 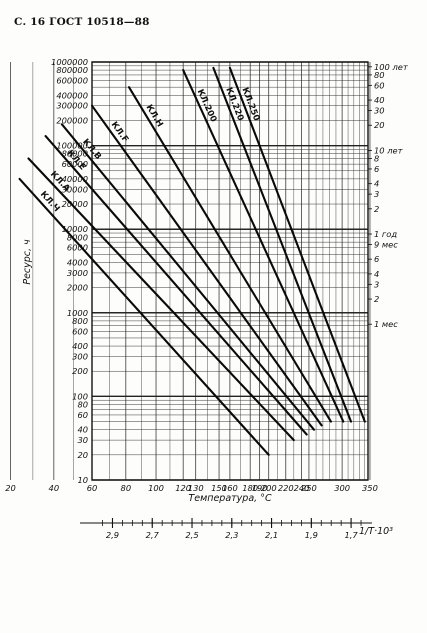 I want to click on y-tick-label: 20000, so click(x=75, y=204).